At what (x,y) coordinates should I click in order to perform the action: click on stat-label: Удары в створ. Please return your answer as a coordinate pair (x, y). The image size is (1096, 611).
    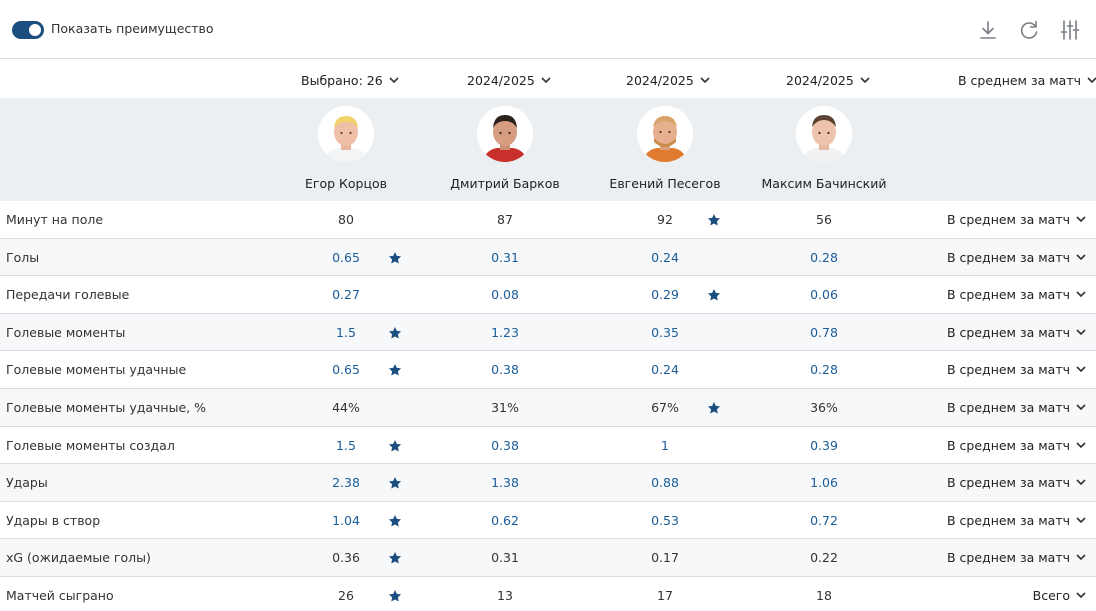
    Looking at the image, I should click on (53, 520).